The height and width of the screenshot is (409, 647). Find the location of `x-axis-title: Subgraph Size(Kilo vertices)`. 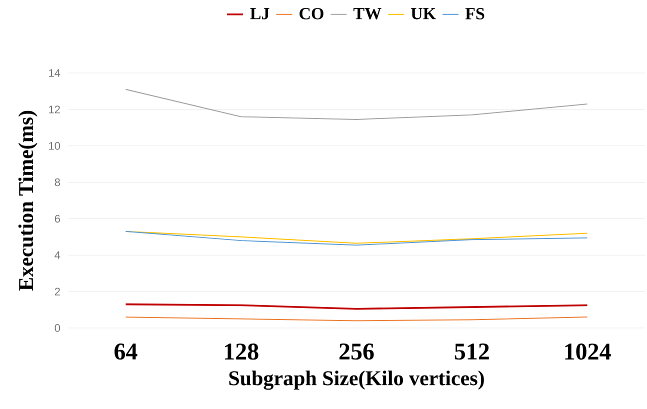

x-axis-title: Subgraph Size(Kilo vertices) is located at coordinates (356, 380).